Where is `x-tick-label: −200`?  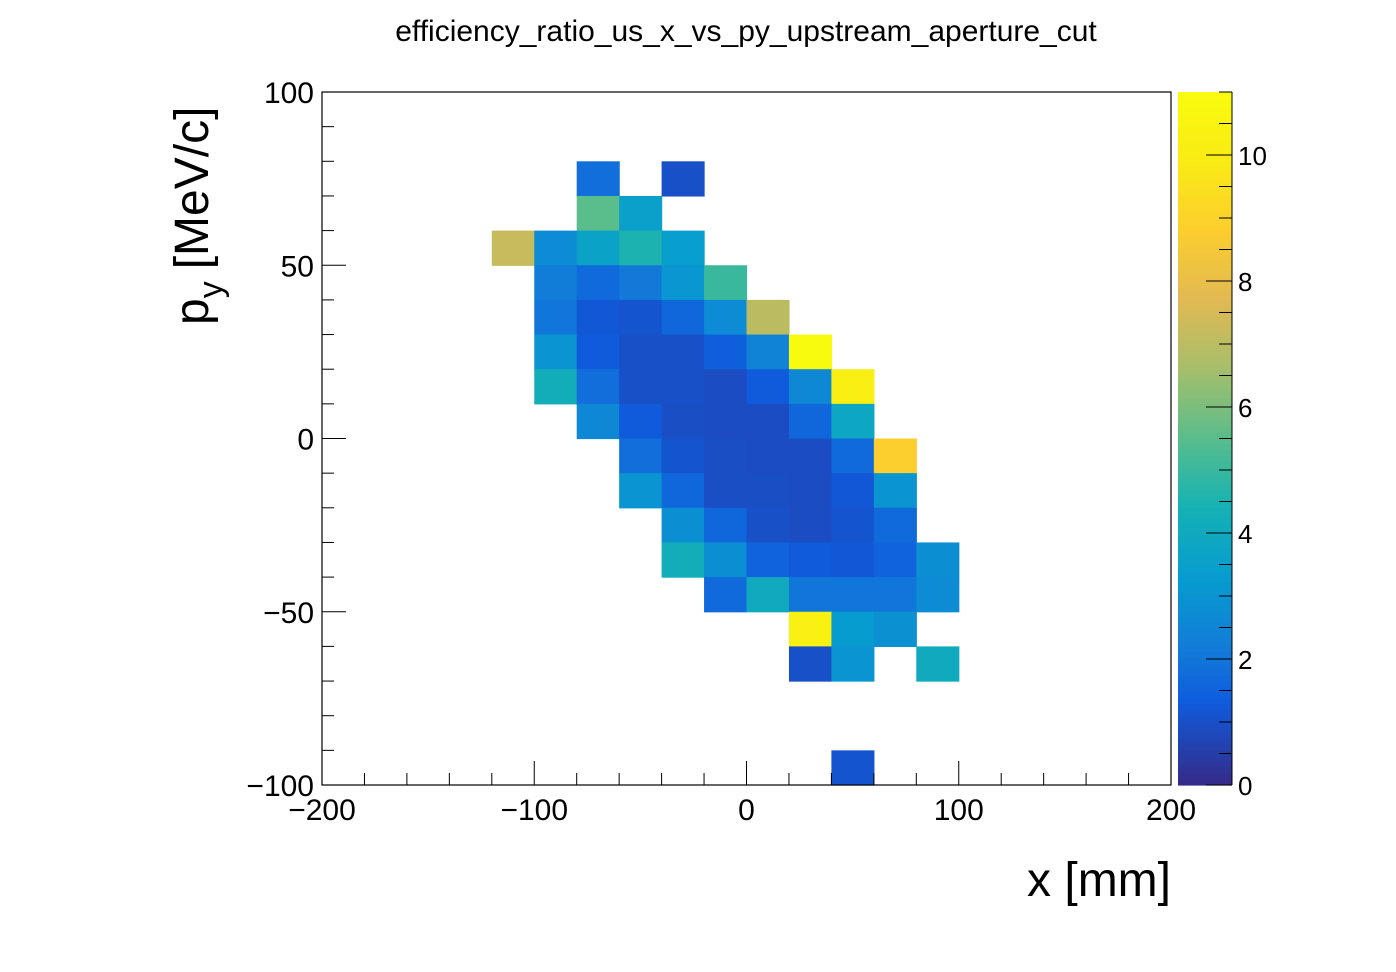 x-tick-label: −200 is located at coordinates (322, 810).